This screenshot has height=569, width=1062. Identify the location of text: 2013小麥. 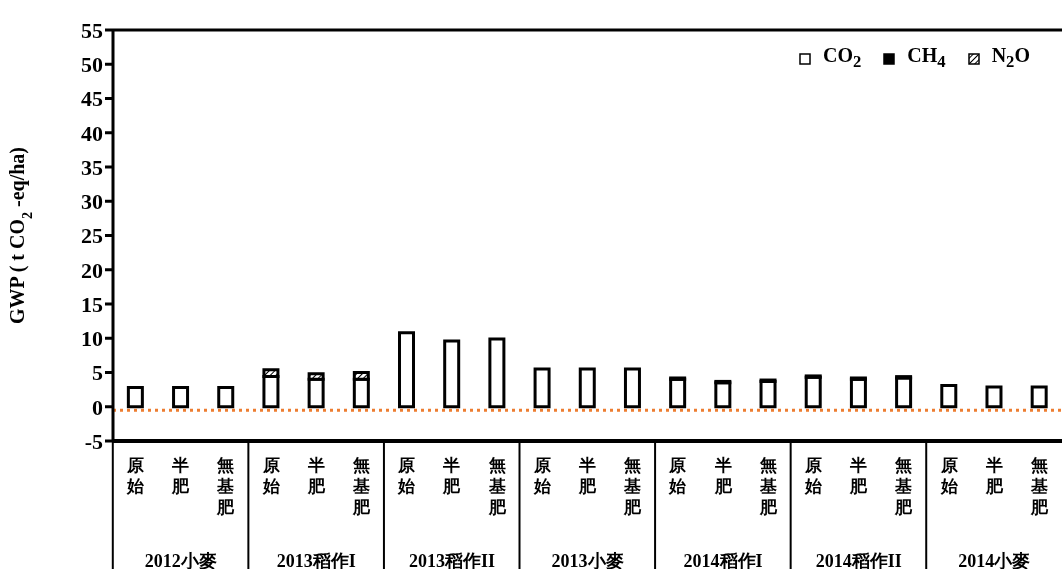
(587, 560).